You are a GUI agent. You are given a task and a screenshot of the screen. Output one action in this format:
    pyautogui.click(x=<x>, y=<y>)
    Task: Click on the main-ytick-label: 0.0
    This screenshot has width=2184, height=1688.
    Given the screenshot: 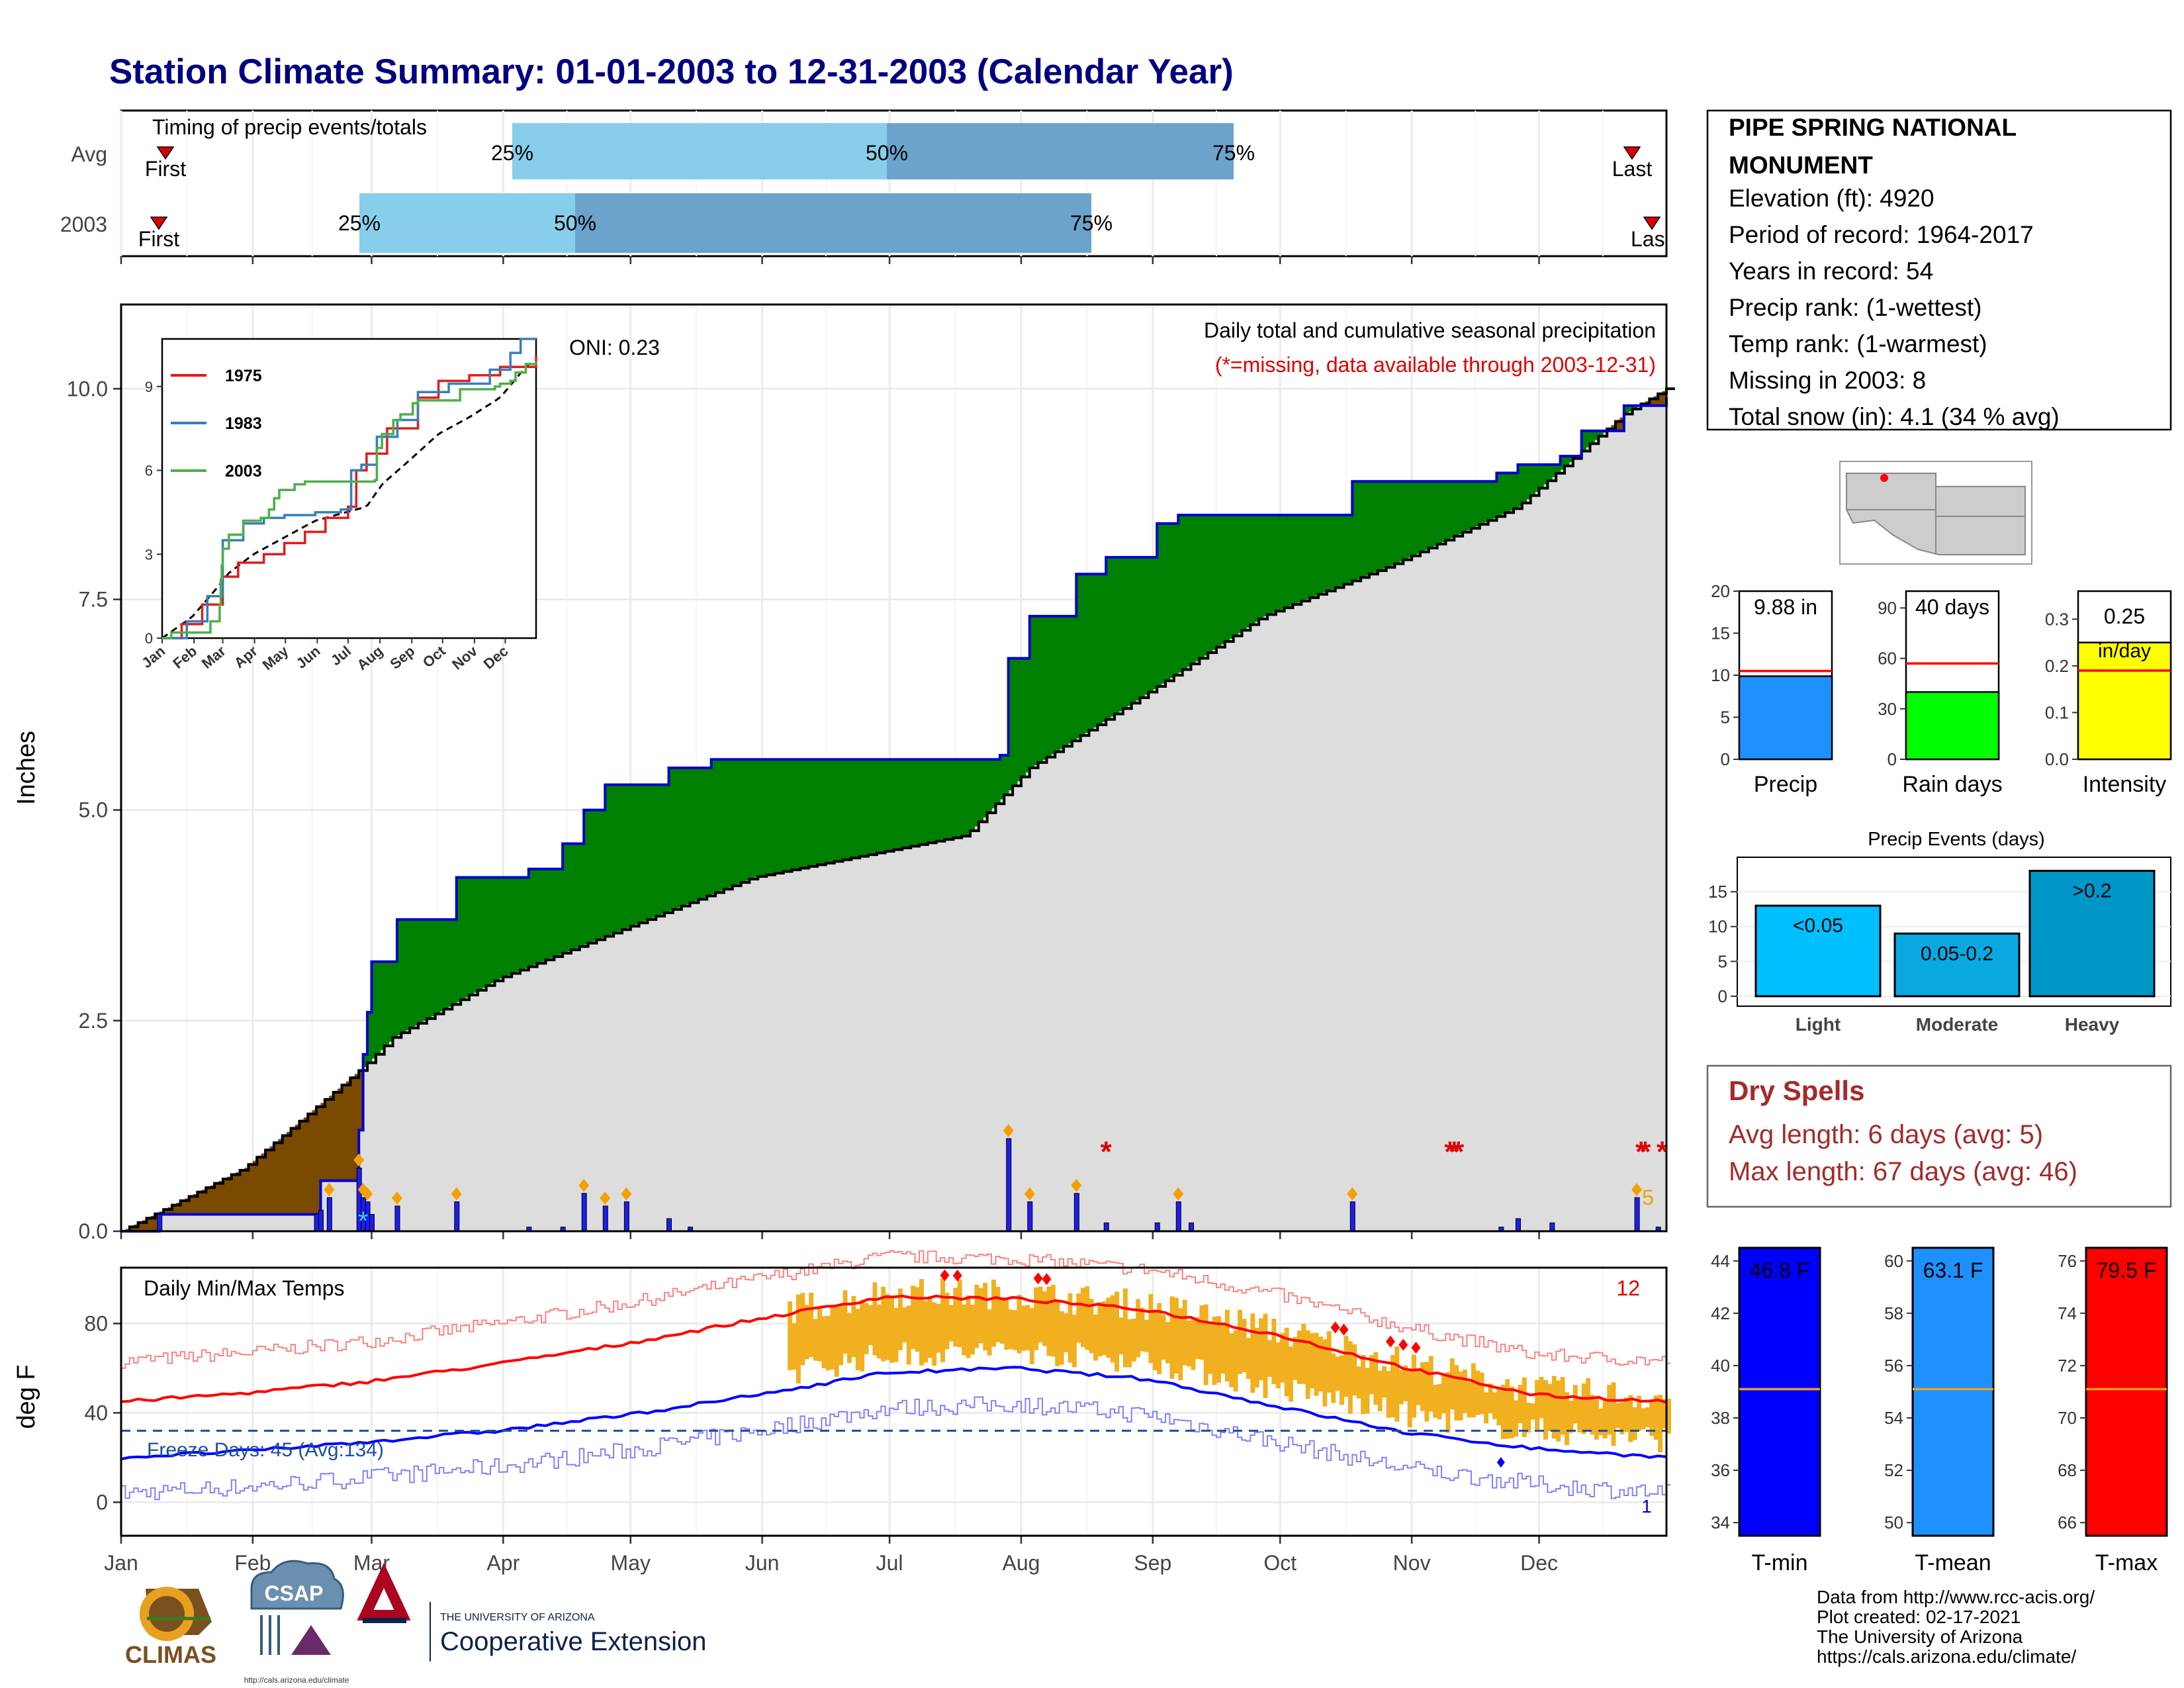 What is the action you would take?
    pyautogui.click(x=93, y=1231)
    